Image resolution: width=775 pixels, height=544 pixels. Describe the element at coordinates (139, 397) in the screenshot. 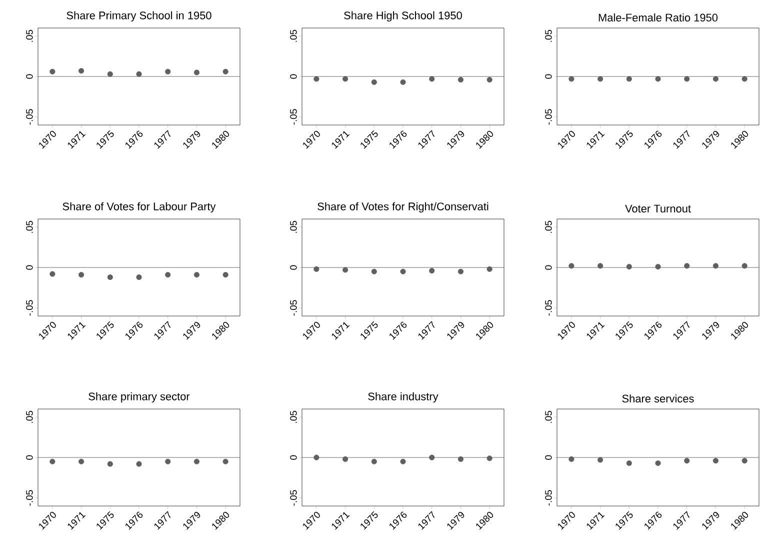

I see `chart-title: Share primary sector` at that location.